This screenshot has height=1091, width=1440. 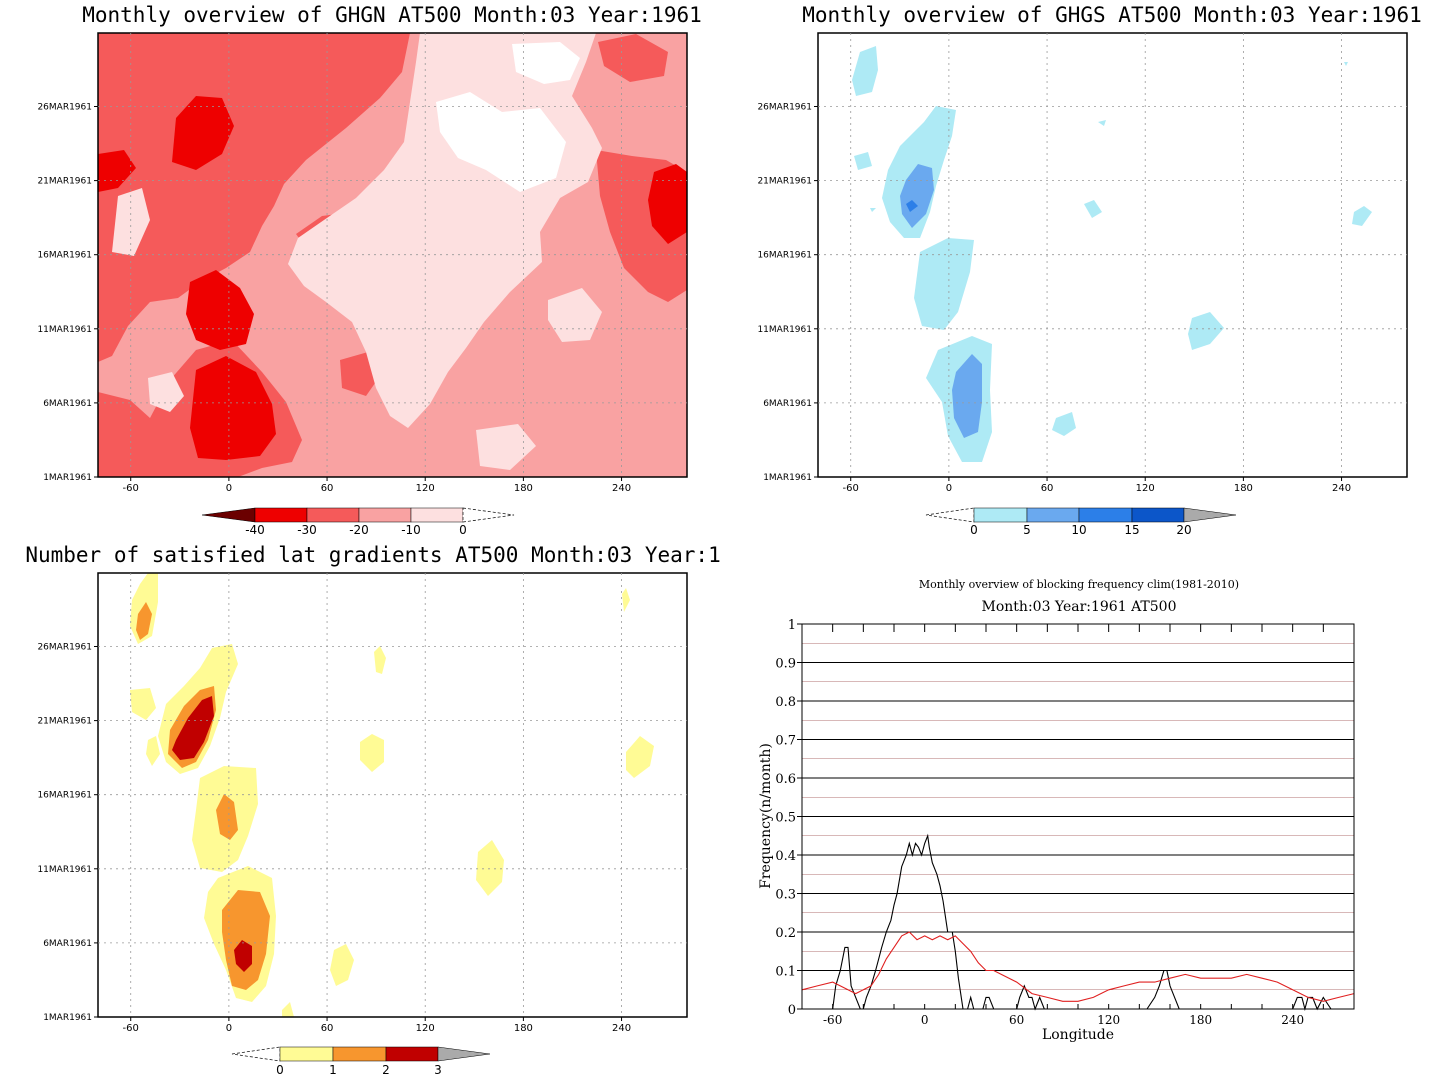 I want to click on y-tick-label: 0.6, so click(x=785, y=779).